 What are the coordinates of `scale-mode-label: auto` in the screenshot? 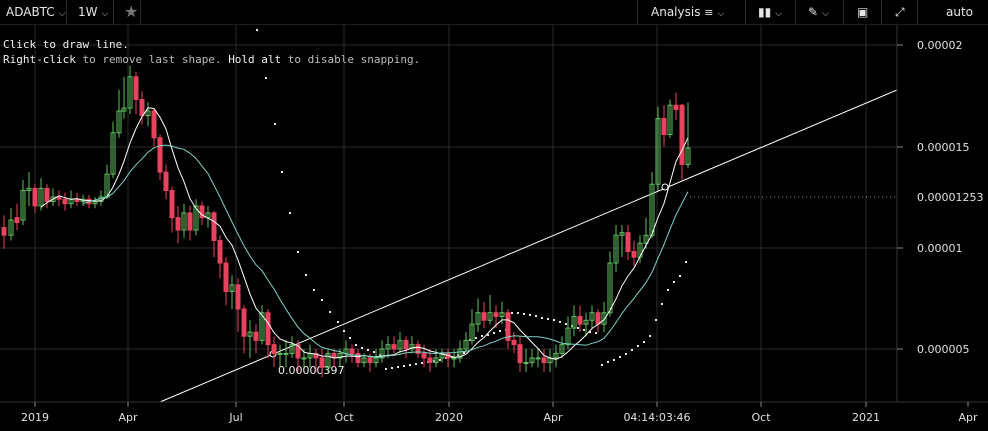 It's located at (960, 12).